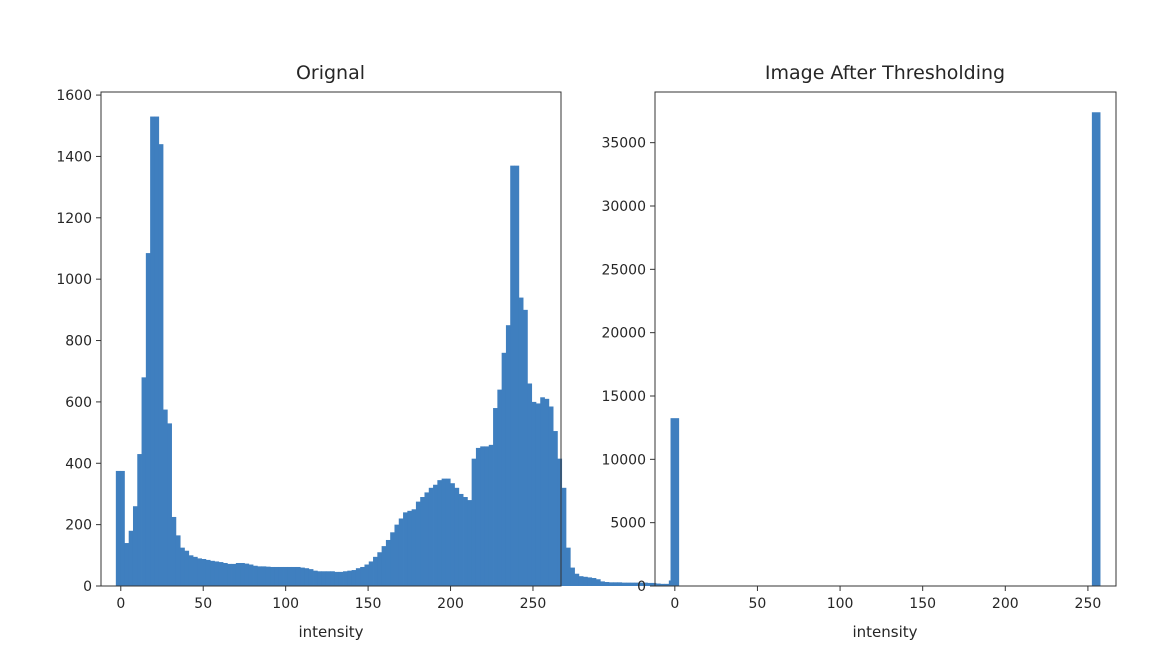 This screenshot has height=671, width=1164. What do you see at coordinates (623, 207) in the screenshot?
I see `y-tick-label: 30000` at bounding box center [623, 207].